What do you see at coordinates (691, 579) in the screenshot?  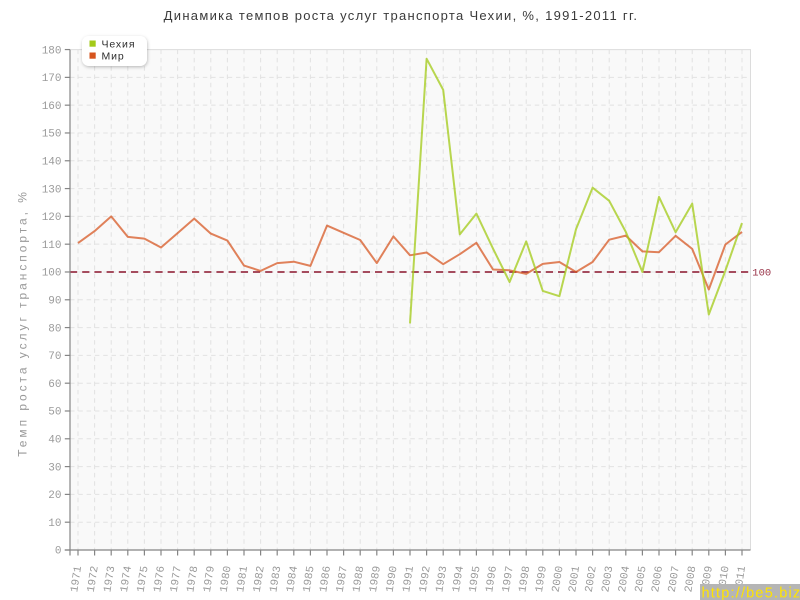 I see `svg-text: 2008` at bounding box center [691, 579].